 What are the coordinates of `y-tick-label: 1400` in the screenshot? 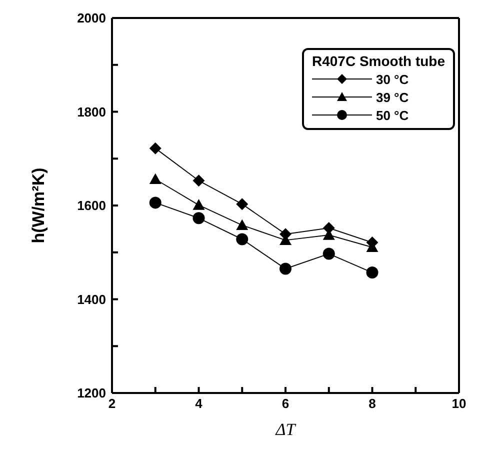 It's located at (91, 299).